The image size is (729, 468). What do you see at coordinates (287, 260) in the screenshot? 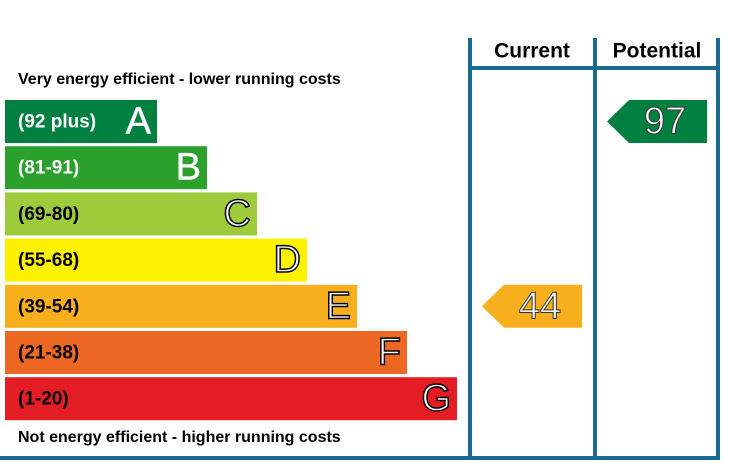
I see `band-letter: D` at bounding box center [287, 260].